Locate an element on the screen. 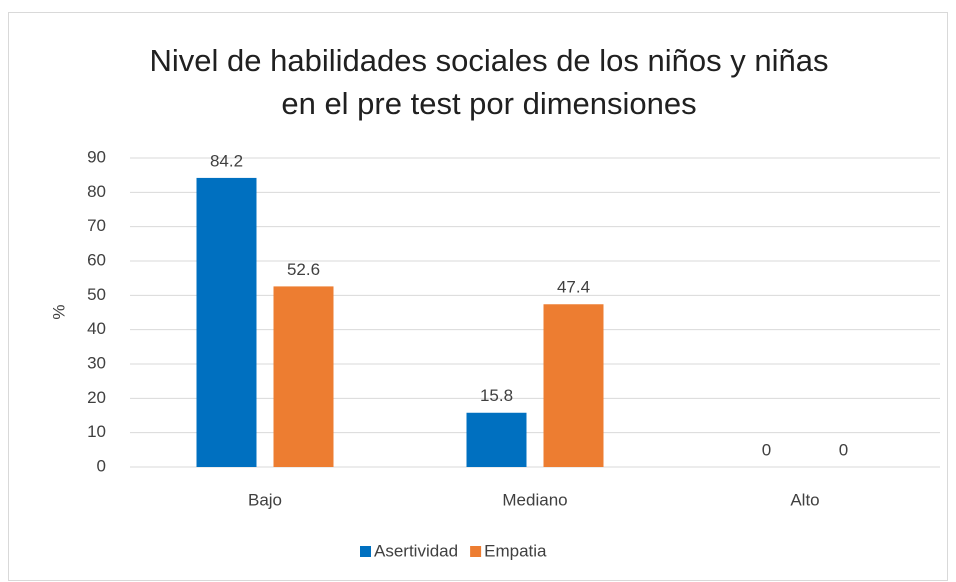 This screenshot has width=956, height=582. y-tick-label: 40 is located at coordinates (96, 328).